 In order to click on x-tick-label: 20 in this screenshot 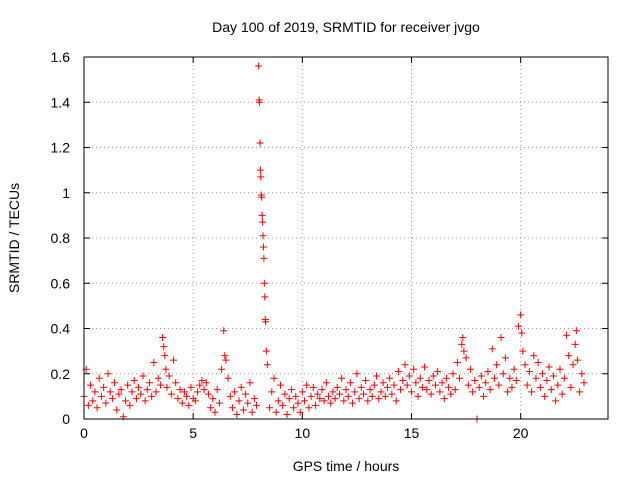, I will do `click(521, 433)`.